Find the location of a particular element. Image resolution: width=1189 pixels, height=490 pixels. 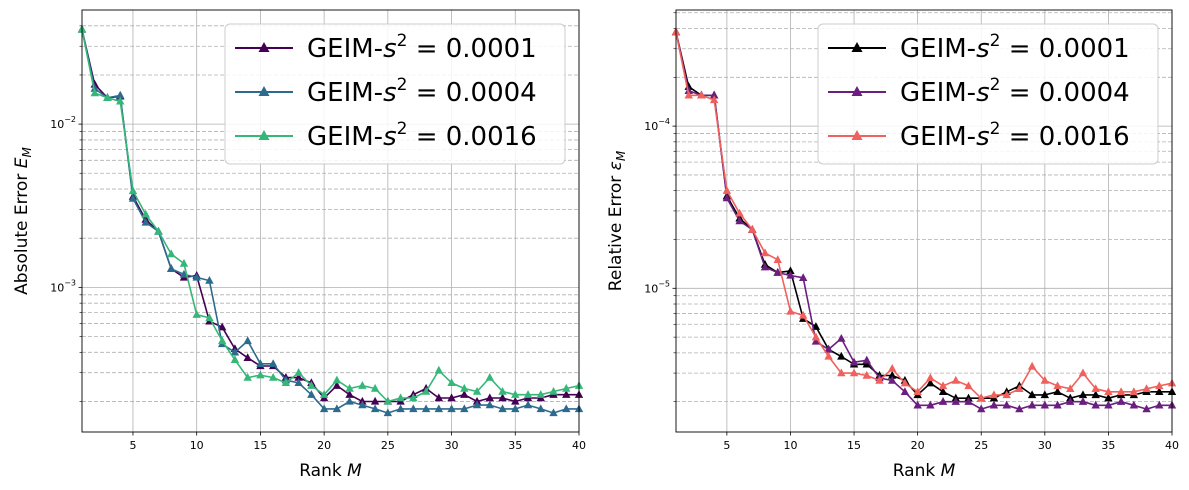

legend-label: GEIM-s2 = 0.0001 is located at coordinates (422, 47).